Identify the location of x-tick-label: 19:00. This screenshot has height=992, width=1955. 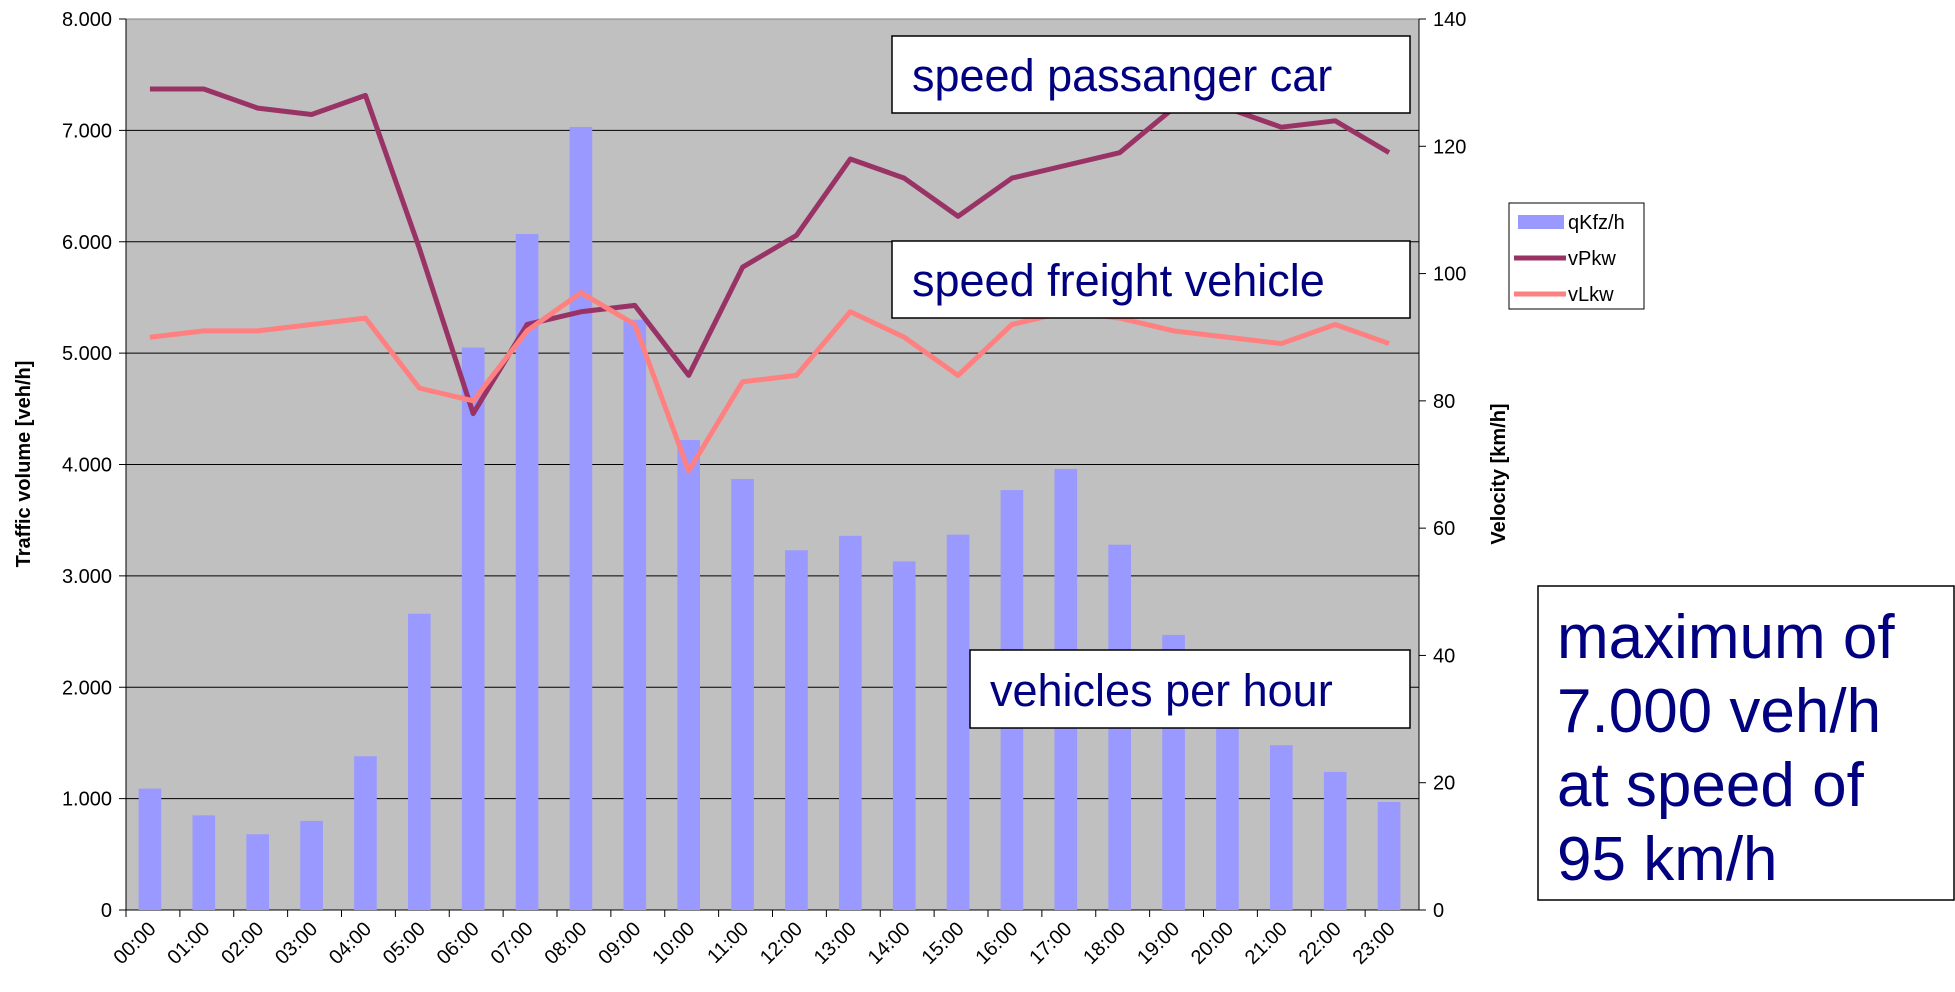
(1158, 943).